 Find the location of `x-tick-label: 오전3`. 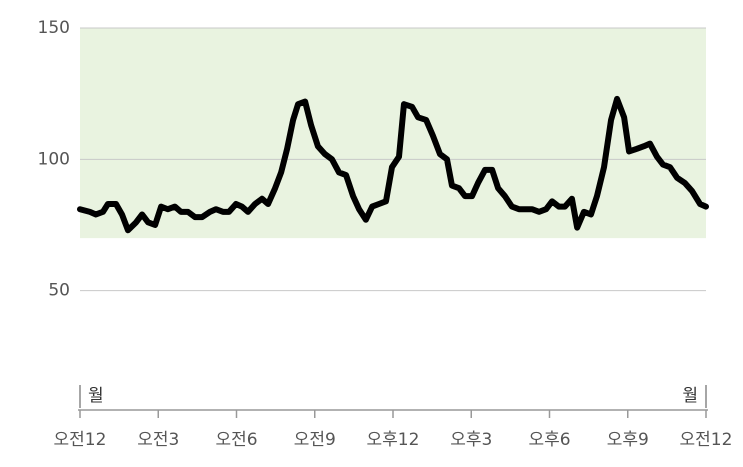

x-tick-label: 오전3 is located at coordinates (158, 440).